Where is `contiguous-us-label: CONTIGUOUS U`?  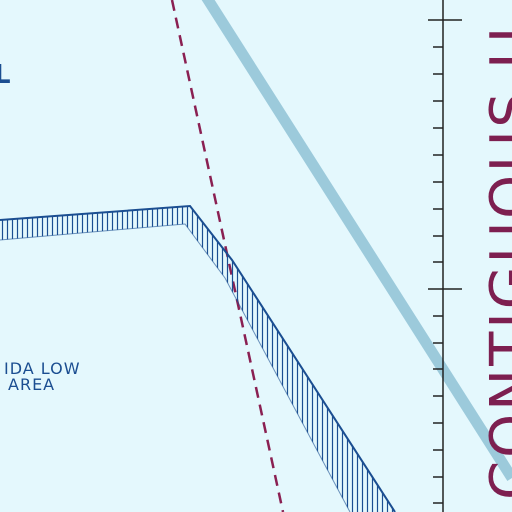 contiguous-us-label: CONTIGUOUS U is located at coordinates (495, 262).